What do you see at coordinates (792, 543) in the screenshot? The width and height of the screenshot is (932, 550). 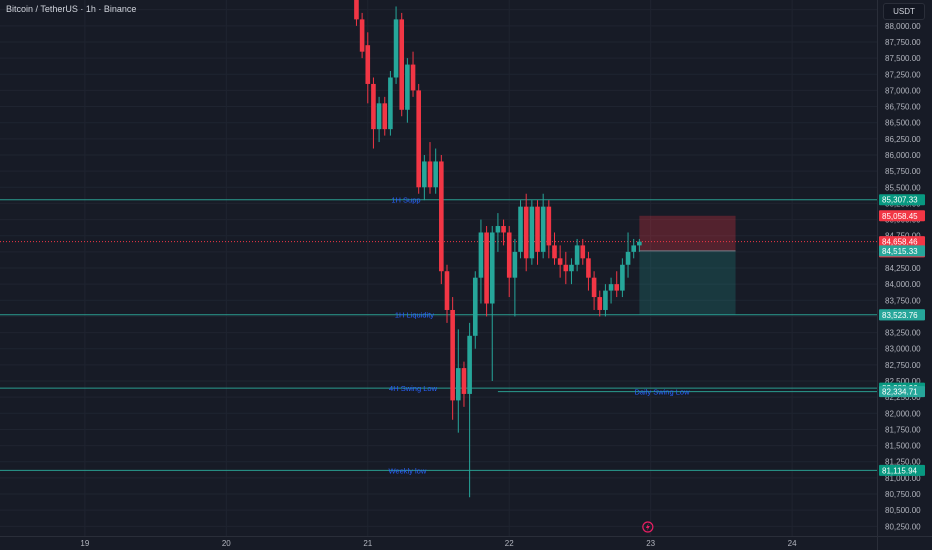 I see `x-tick-label: 24` at bounding box center [792, 543].